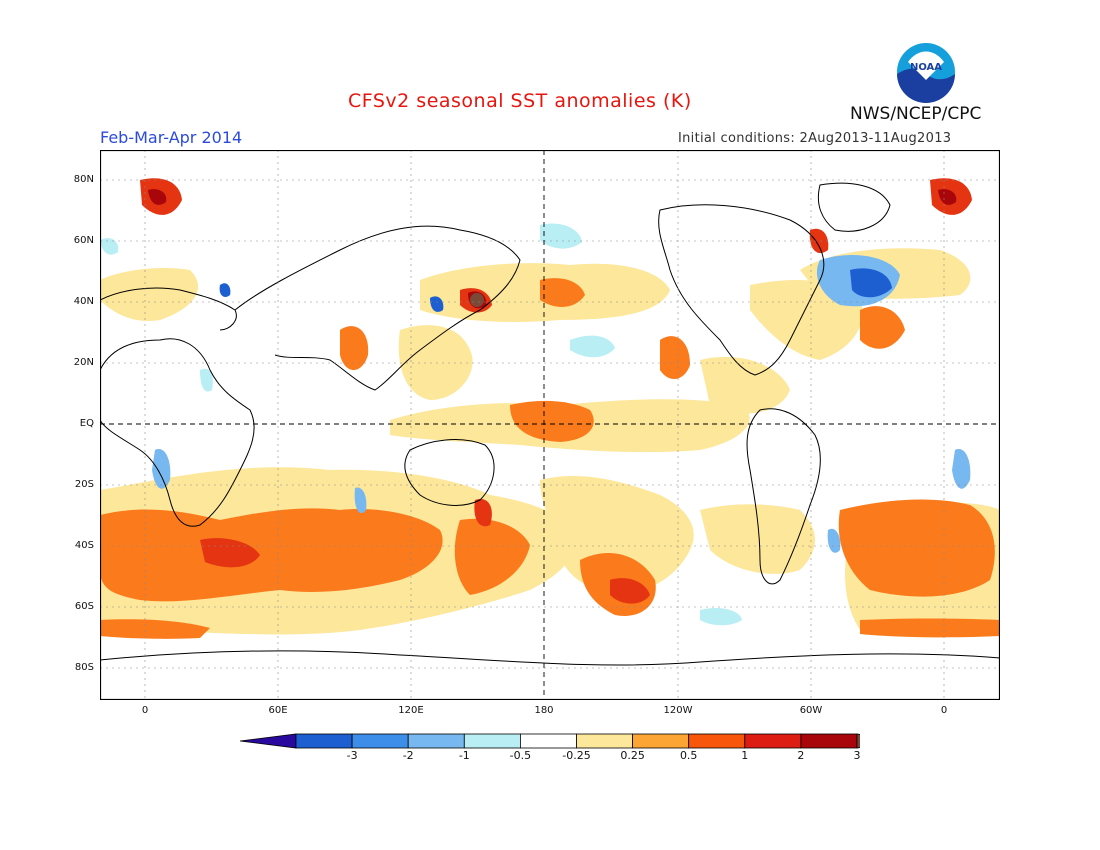 The height and width of the screenshot is (850, 1100). Describe the element at coordinates (555, 290) in the screenshot. I see `anomaly-cold` at that location.